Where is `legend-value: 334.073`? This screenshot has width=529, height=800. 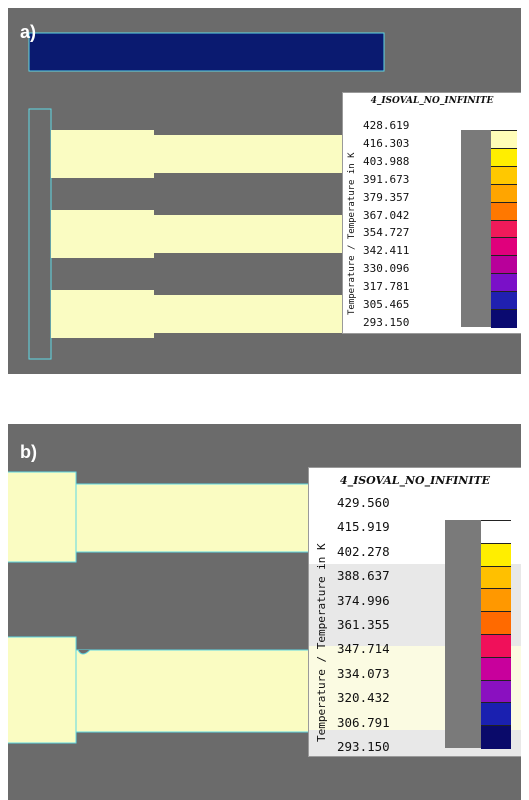 legend-value: 334.073 is located at coordinates (363, 673).